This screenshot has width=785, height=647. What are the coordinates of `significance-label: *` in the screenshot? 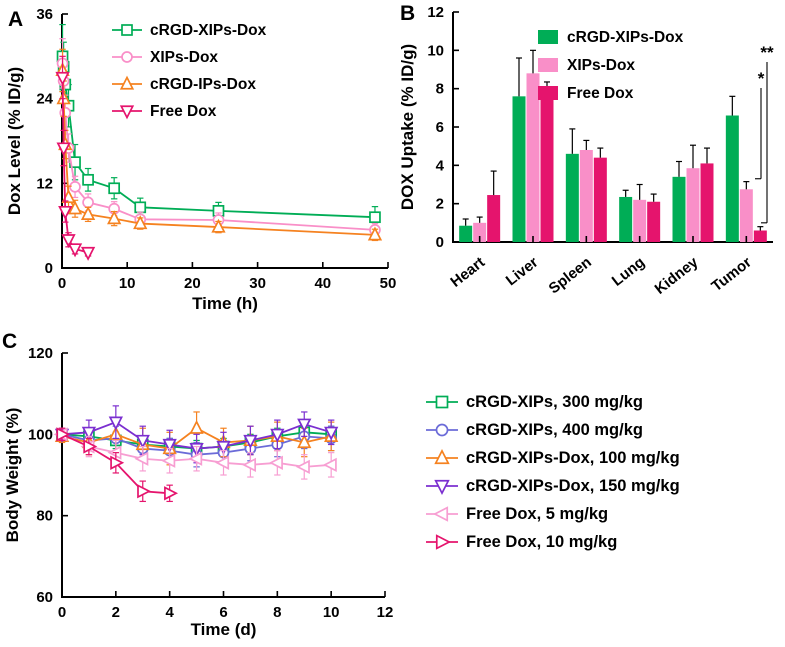 It's located at (761, 78).